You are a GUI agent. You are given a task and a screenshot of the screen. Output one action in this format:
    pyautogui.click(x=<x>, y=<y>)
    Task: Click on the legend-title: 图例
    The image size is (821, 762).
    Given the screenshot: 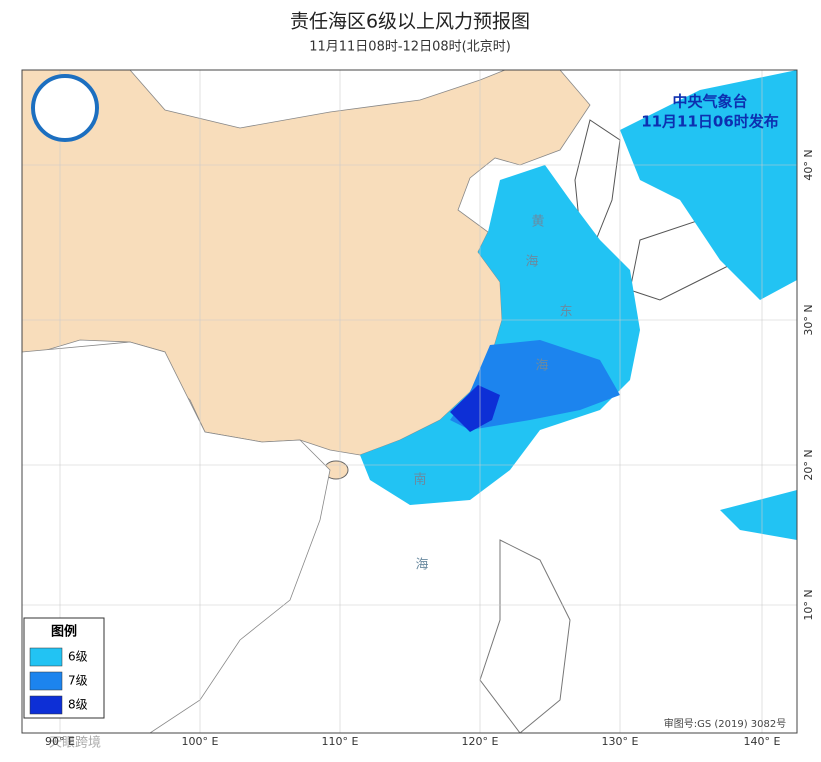 What is the action you would take?
    pyautogui.click(x=64, y=632)
    